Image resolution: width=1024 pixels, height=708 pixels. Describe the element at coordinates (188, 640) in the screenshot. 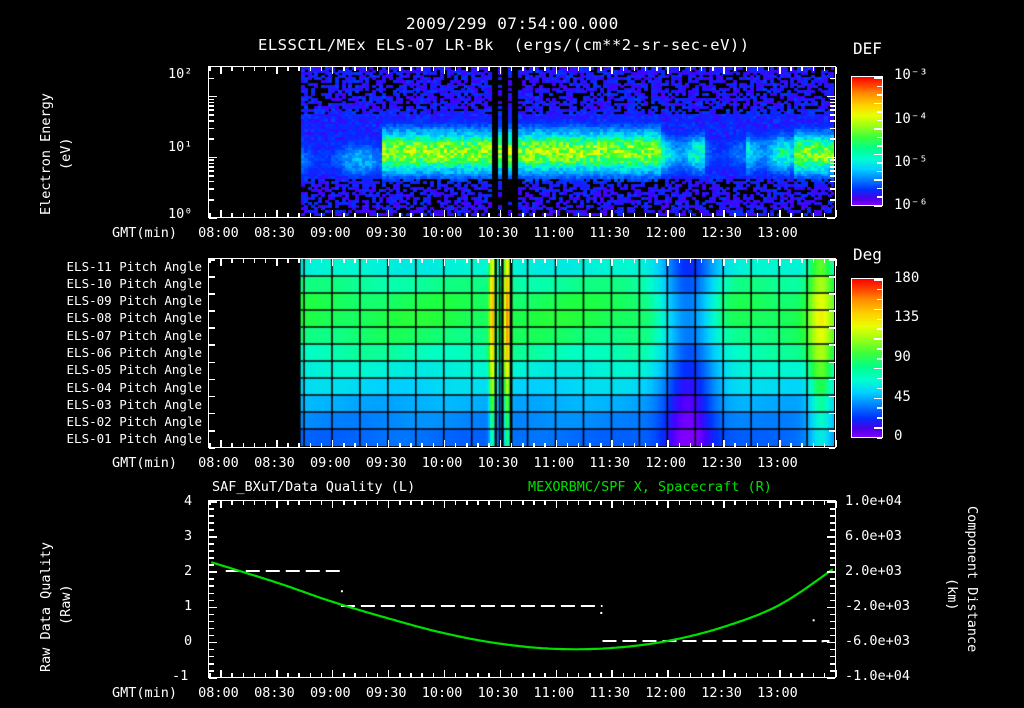

I see `bottom-ytick-left: 0` at that location.